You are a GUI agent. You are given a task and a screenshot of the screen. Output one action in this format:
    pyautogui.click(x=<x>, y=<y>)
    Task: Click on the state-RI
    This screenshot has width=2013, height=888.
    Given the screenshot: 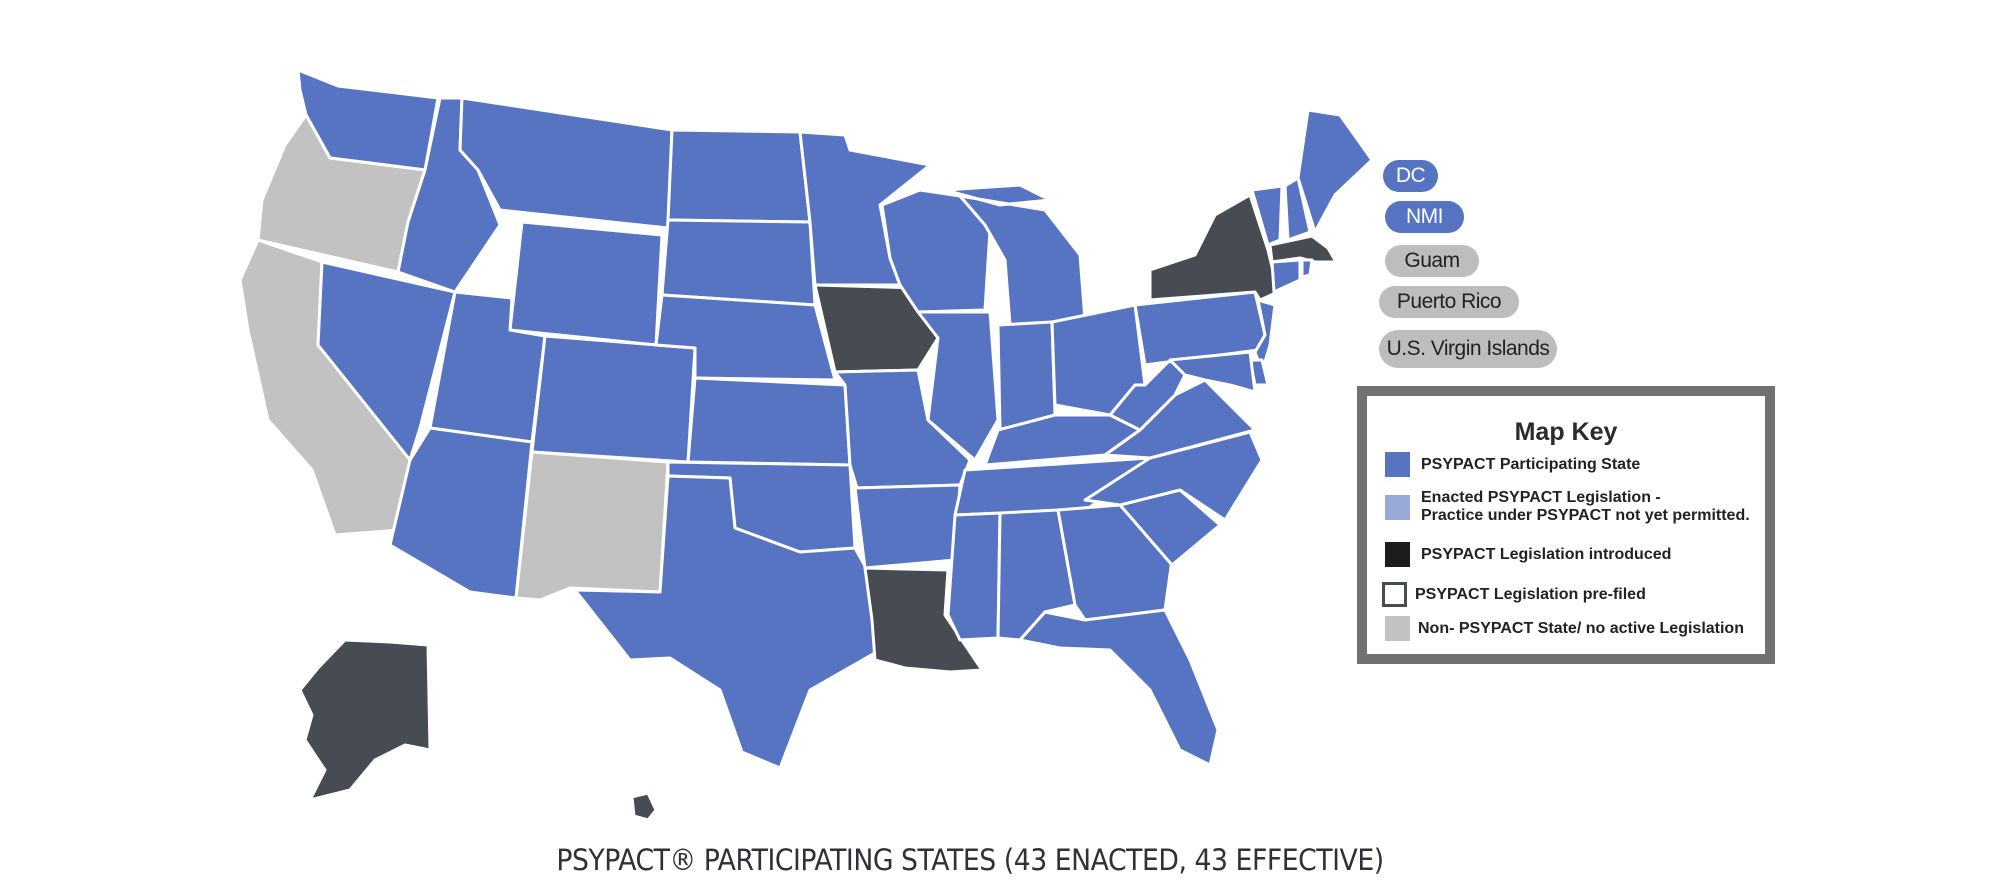 What is the action you would take?
    pyautogui.click(x=1307, y=268)
    